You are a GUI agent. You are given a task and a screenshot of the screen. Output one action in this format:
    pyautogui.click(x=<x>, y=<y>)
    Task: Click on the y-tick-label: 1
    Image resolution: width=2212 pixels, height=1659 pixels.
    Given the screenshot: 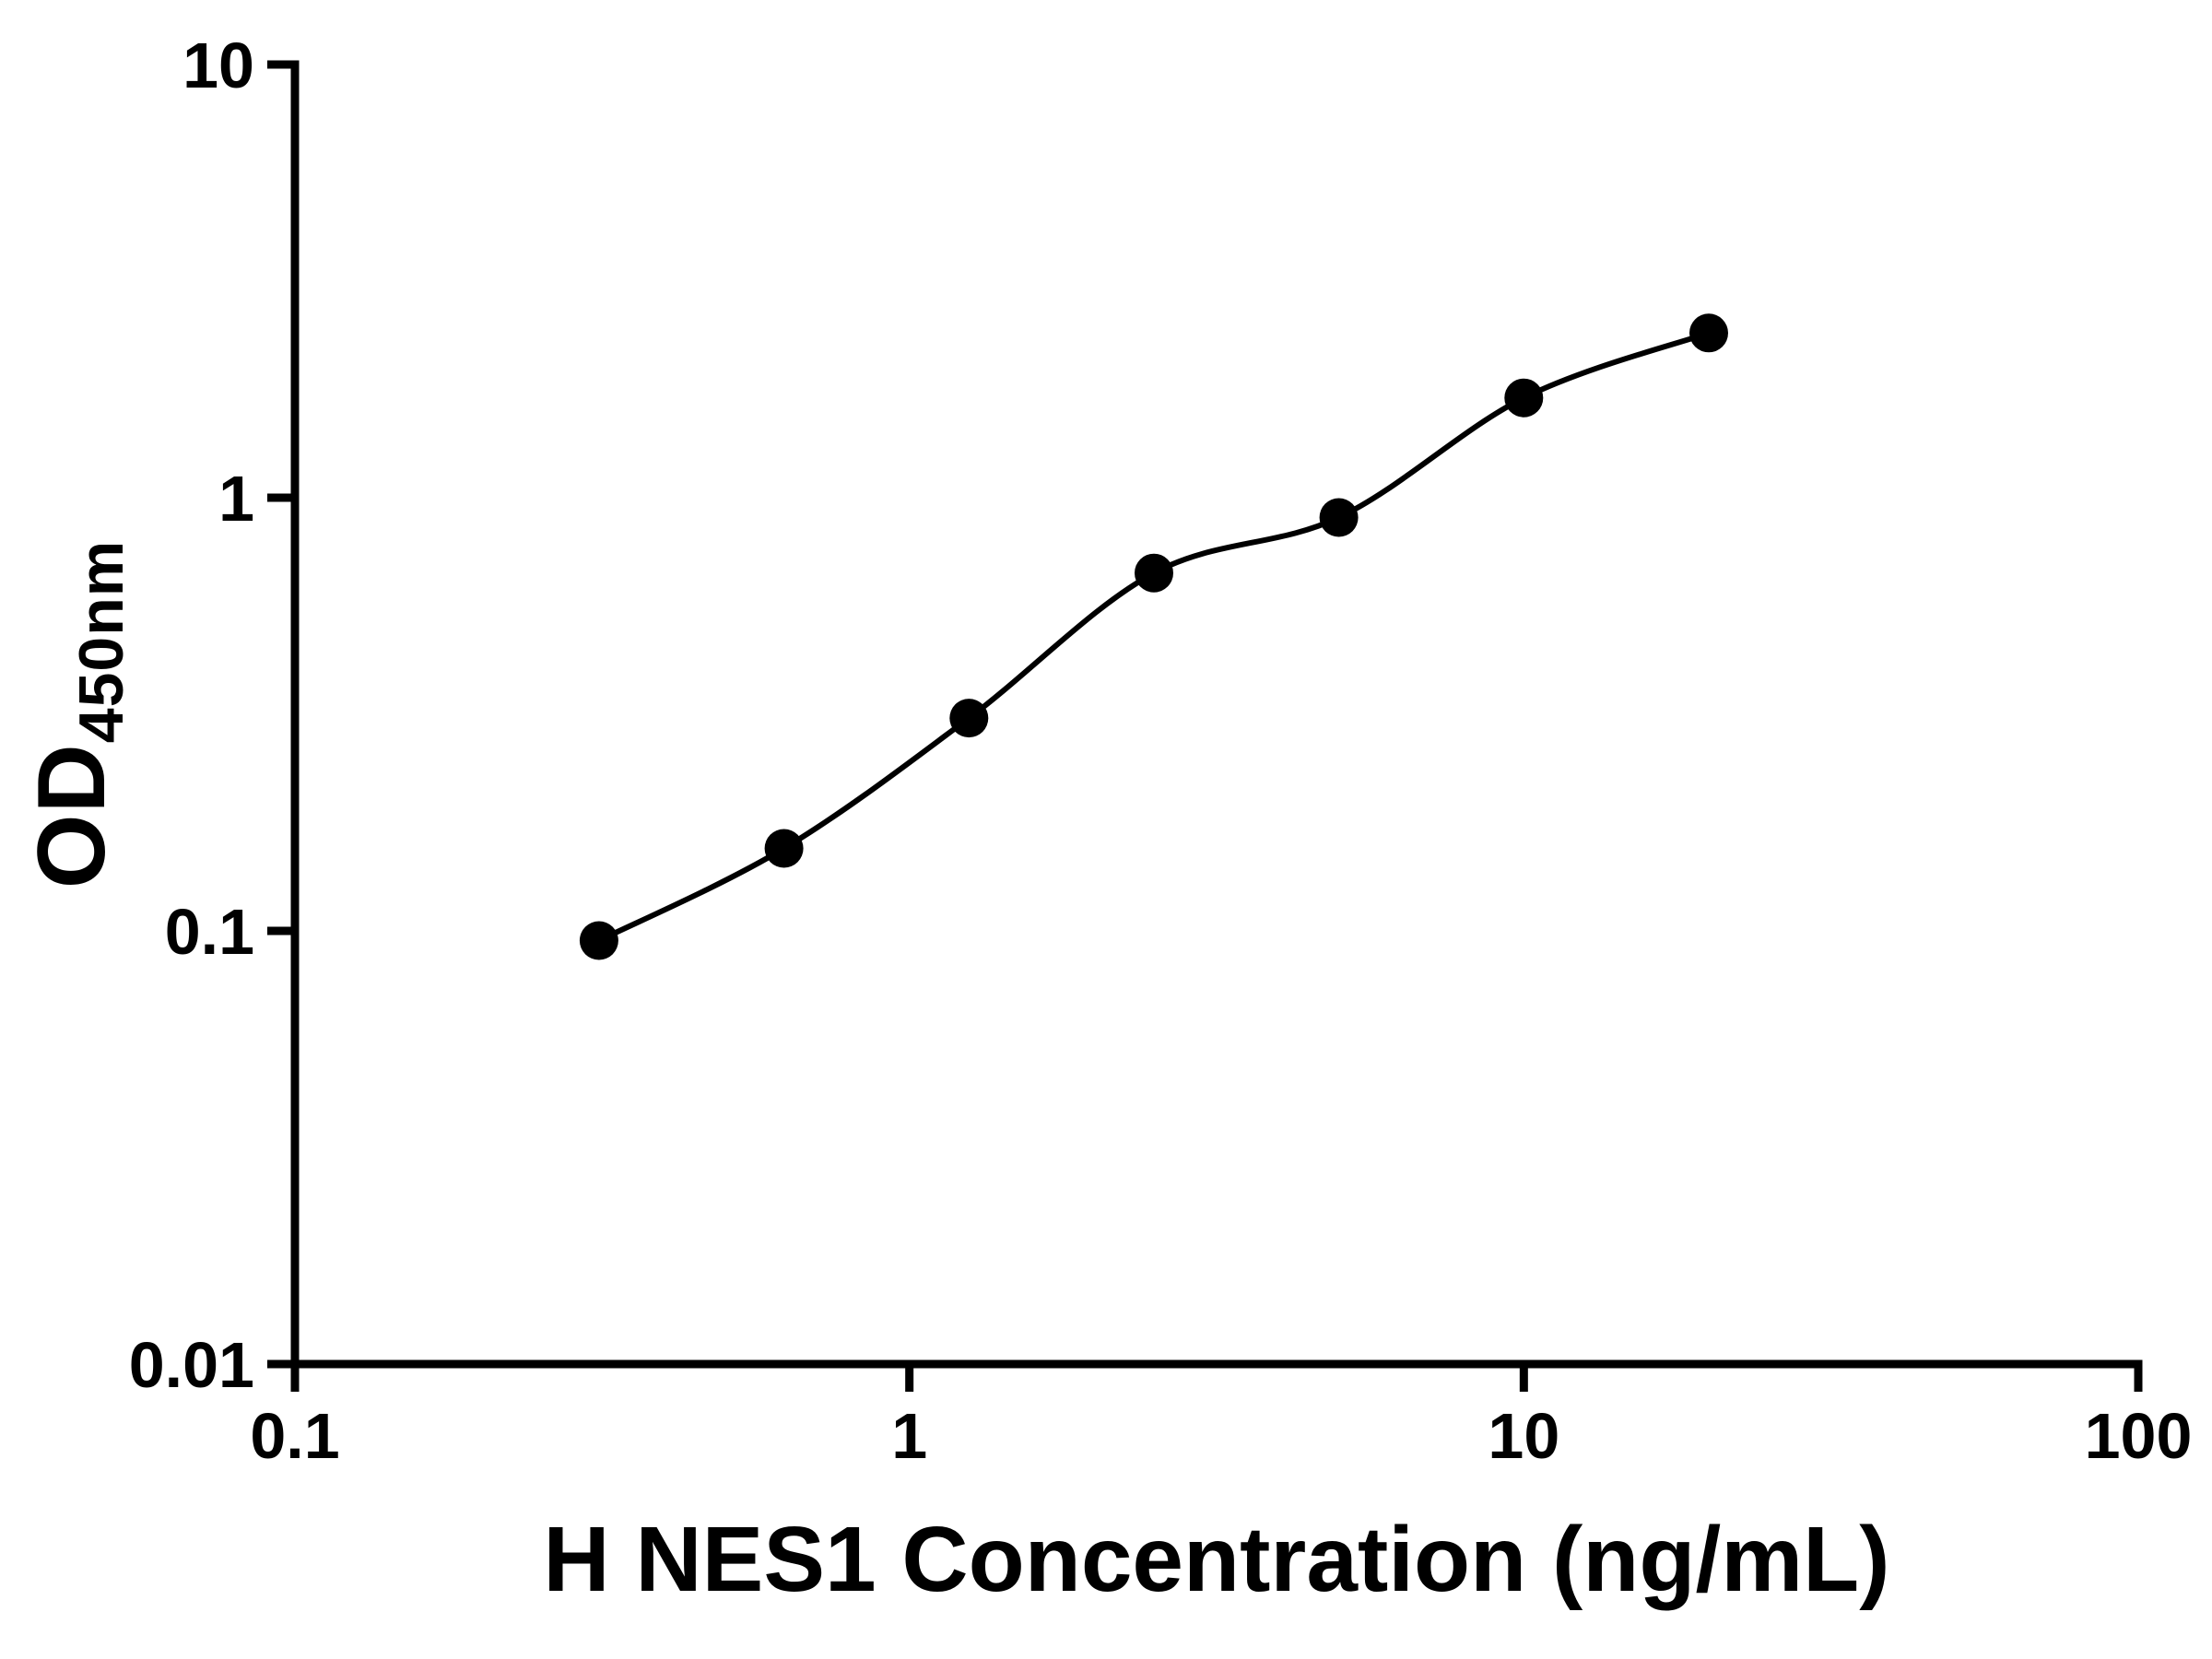 What is the action you would take?
    pyautogui.click(x=236, y=499)
    